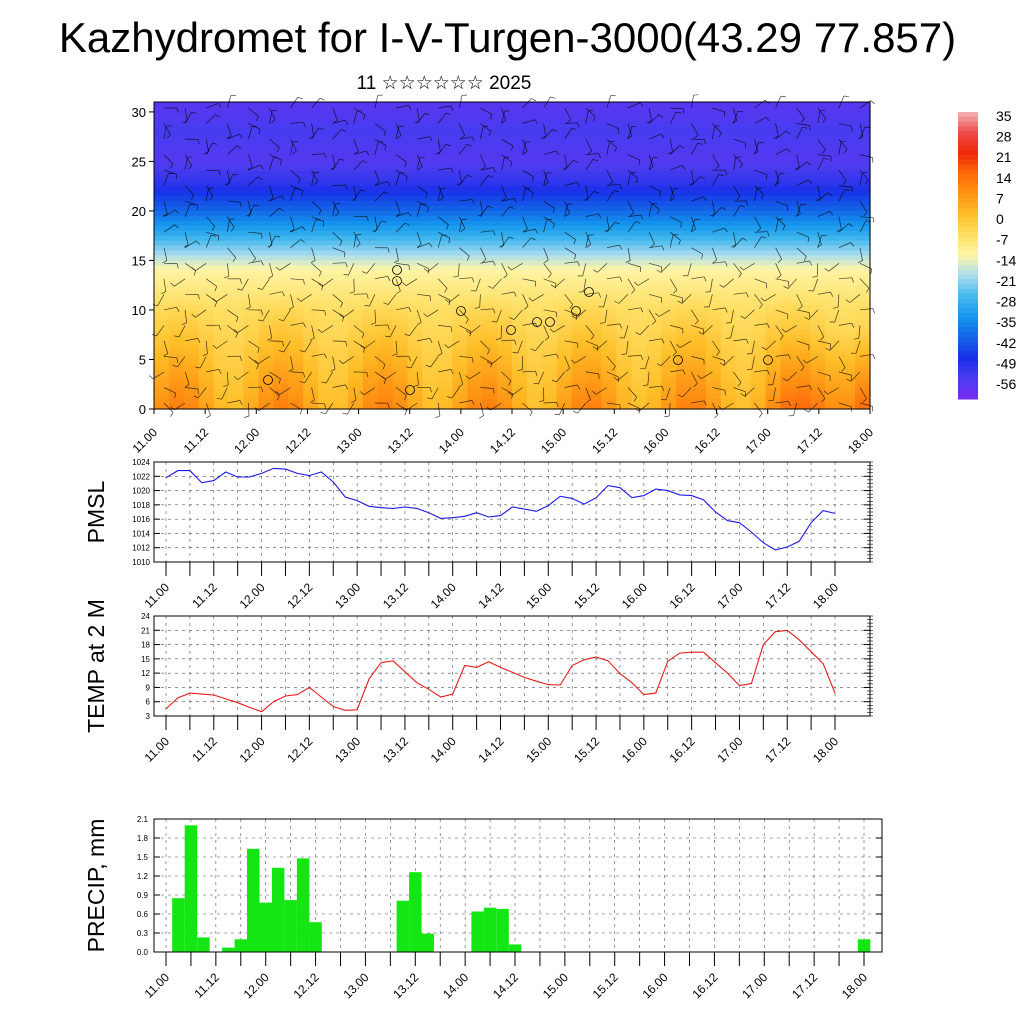 The width and height of the screenshot is (1024, 1024). I want to click on x-tick-label: 12.12, so click(299, 749).